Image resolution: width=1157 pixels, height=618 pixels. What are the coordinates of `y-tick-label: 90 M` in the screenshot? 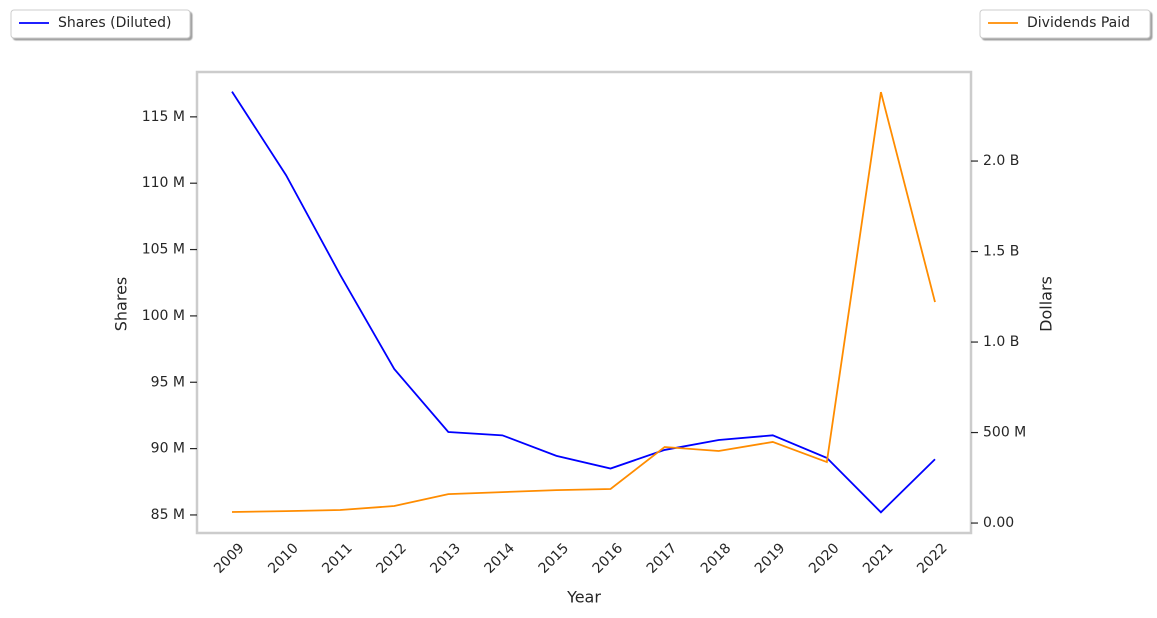 It's located at (168, 449).